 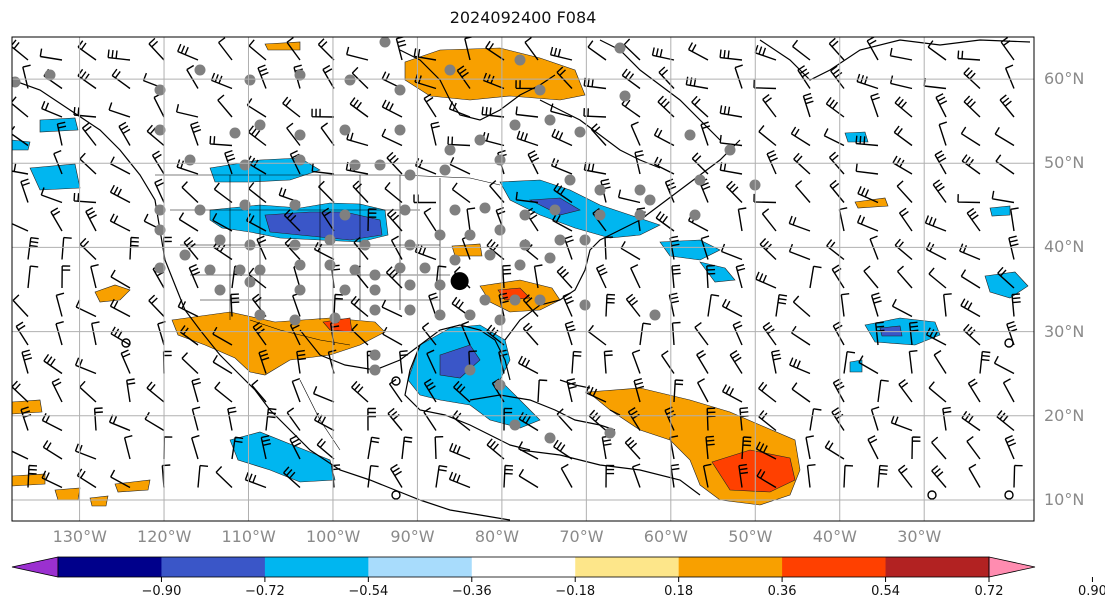 I want to click on colorbar-tick-label: 0.72, so click(x=989, y=591).